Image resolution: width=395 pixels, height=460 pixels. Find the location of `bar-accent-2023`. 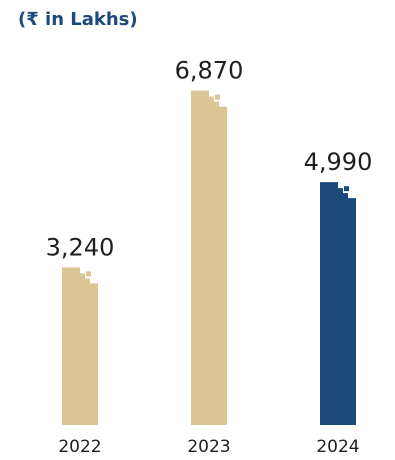

bar-accent-2023 is located at coordinates (217, 97).